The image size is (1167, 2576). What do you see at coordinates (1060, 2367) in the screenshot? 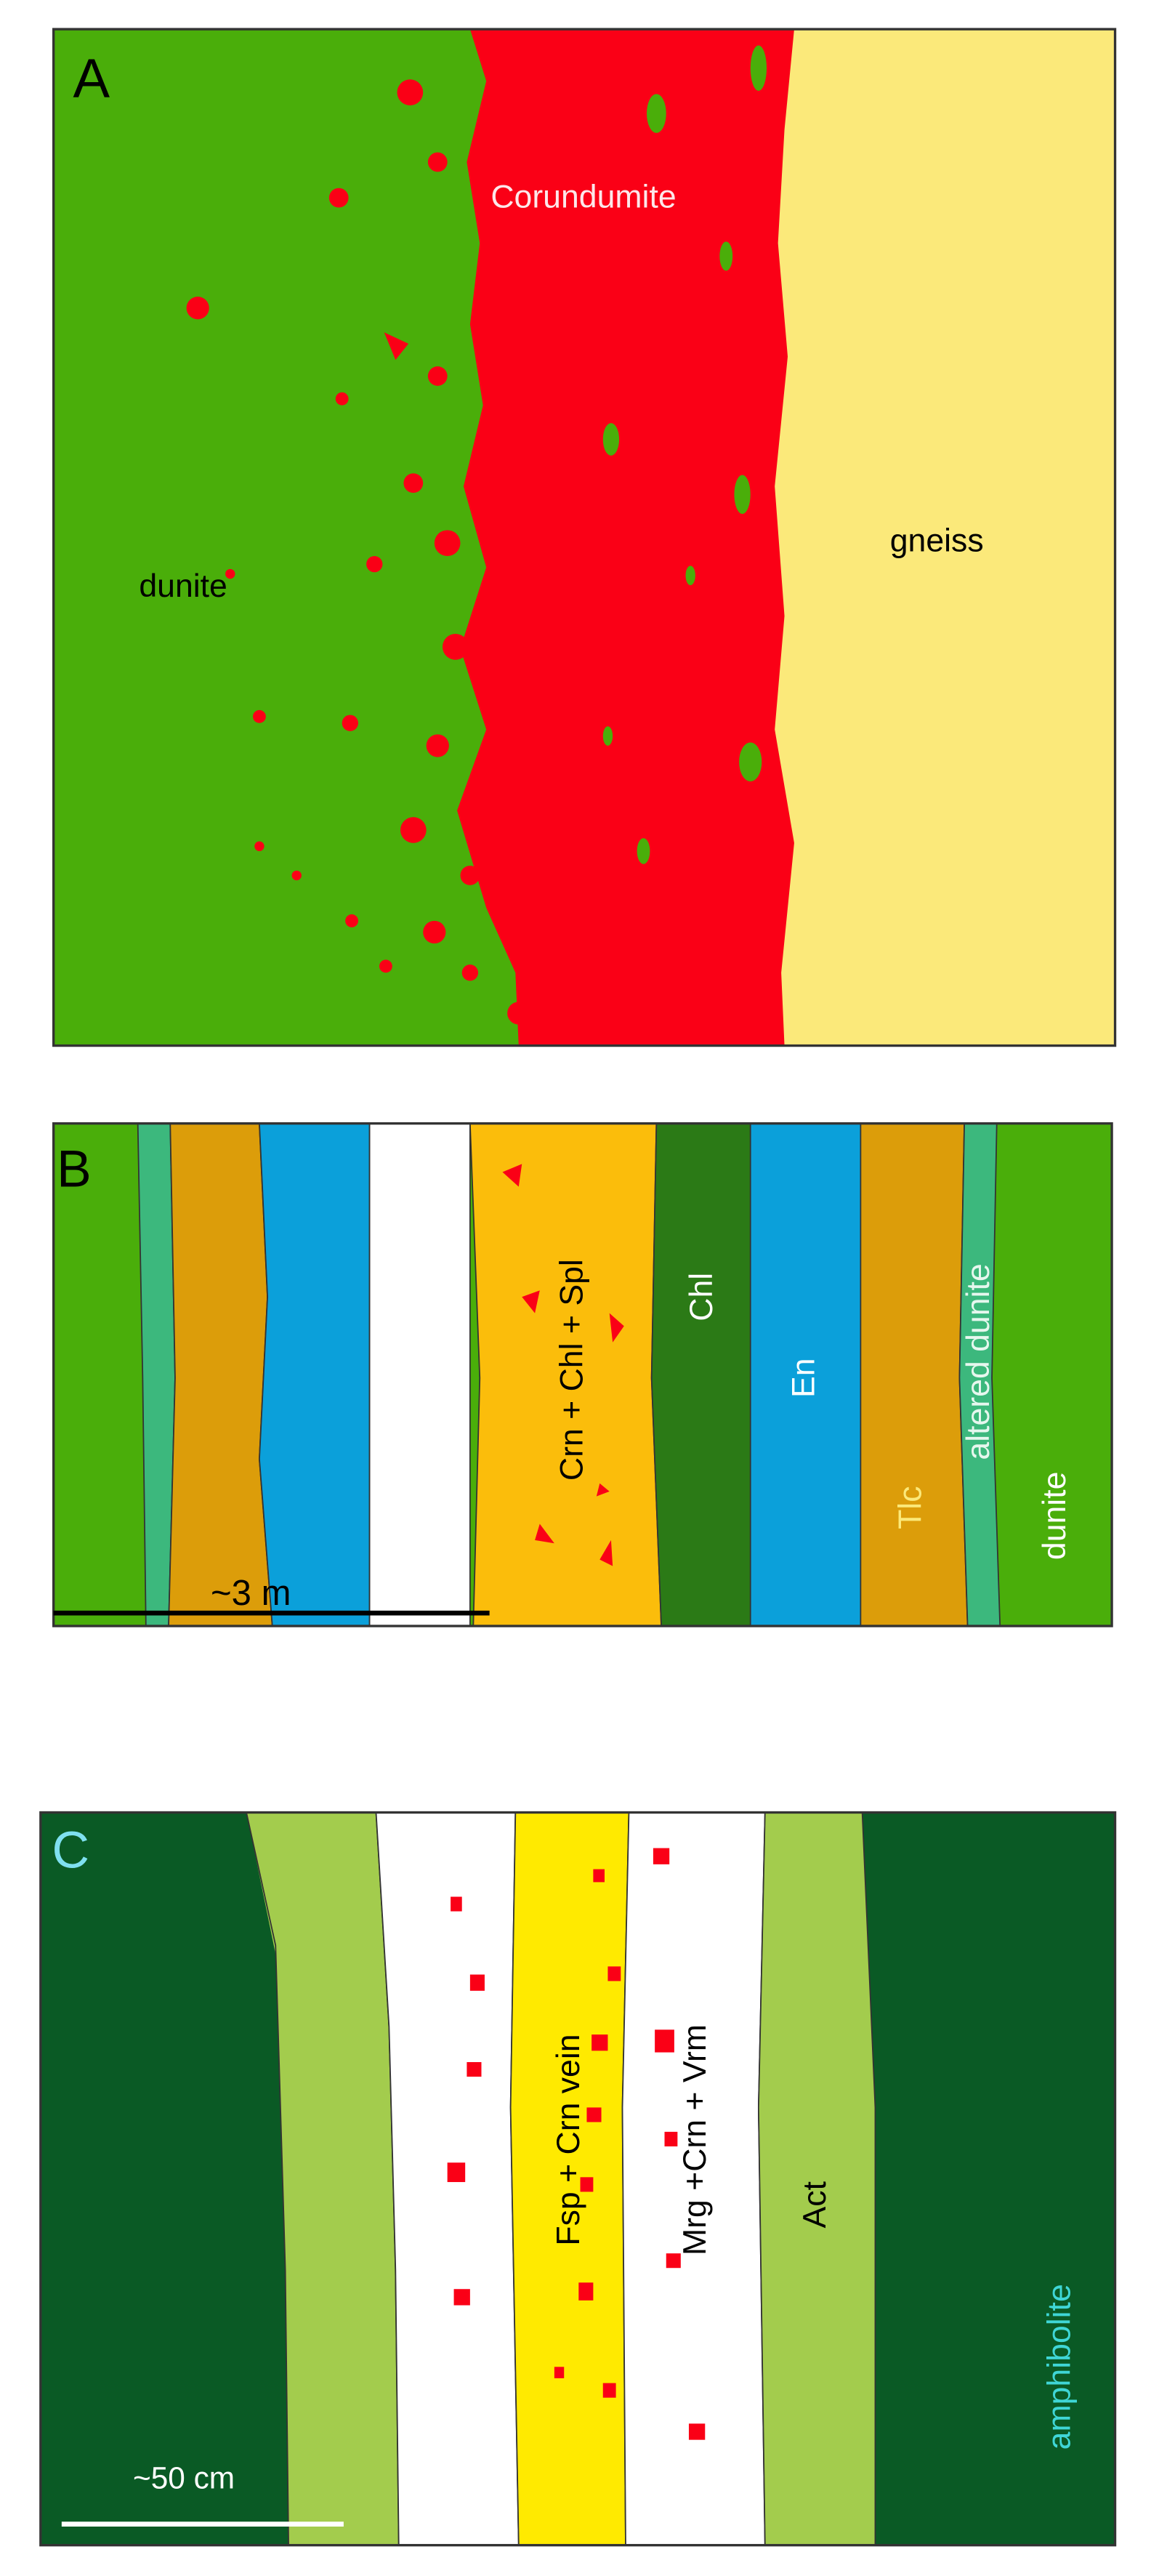
I see `band-label: amphibolite` at bounding box center [1060, 2367].